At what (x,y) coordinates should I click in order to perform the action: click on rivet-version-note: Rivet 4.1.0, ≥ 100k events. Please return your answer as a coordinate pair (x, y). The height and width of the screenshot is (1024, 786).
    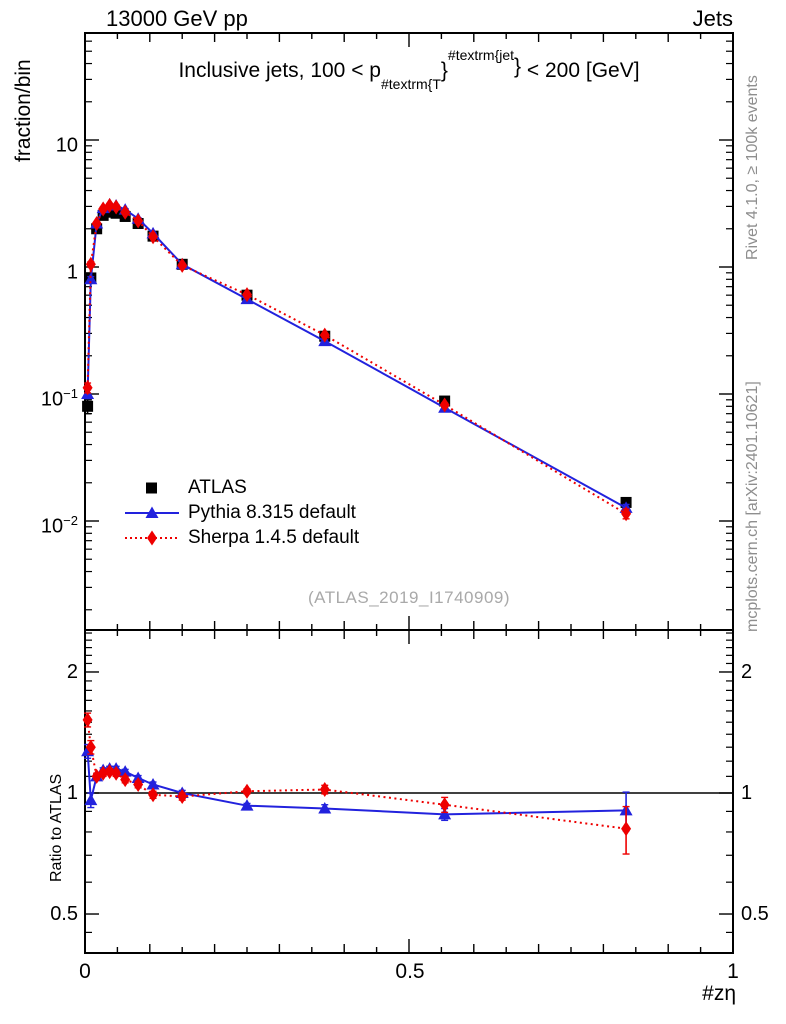
    Looking at the image, I should click on (752, 167).